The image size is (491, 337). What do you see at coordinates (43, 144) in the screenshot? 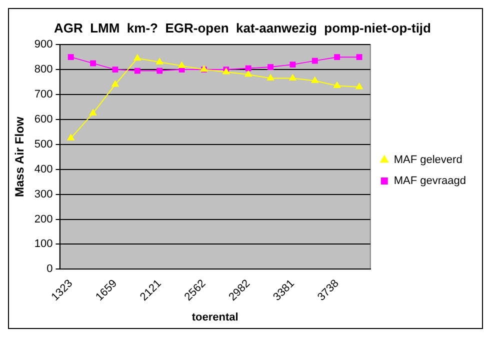
I see `y-tick-label: 500` at bounding box center [43, 144].